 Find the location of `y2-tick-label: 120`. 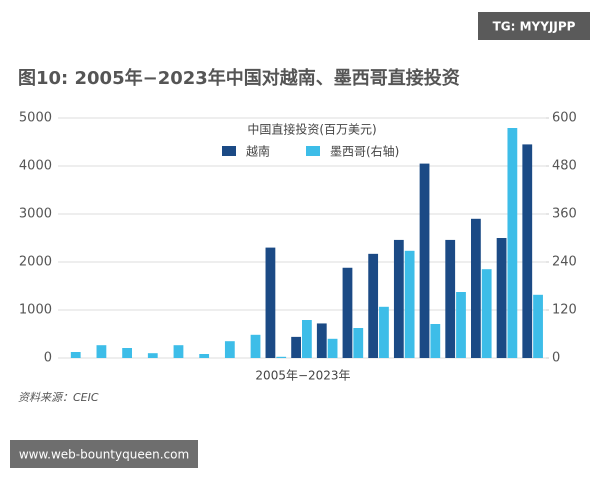

y2-tick-label: 120 is located at coordinates (564, 310).